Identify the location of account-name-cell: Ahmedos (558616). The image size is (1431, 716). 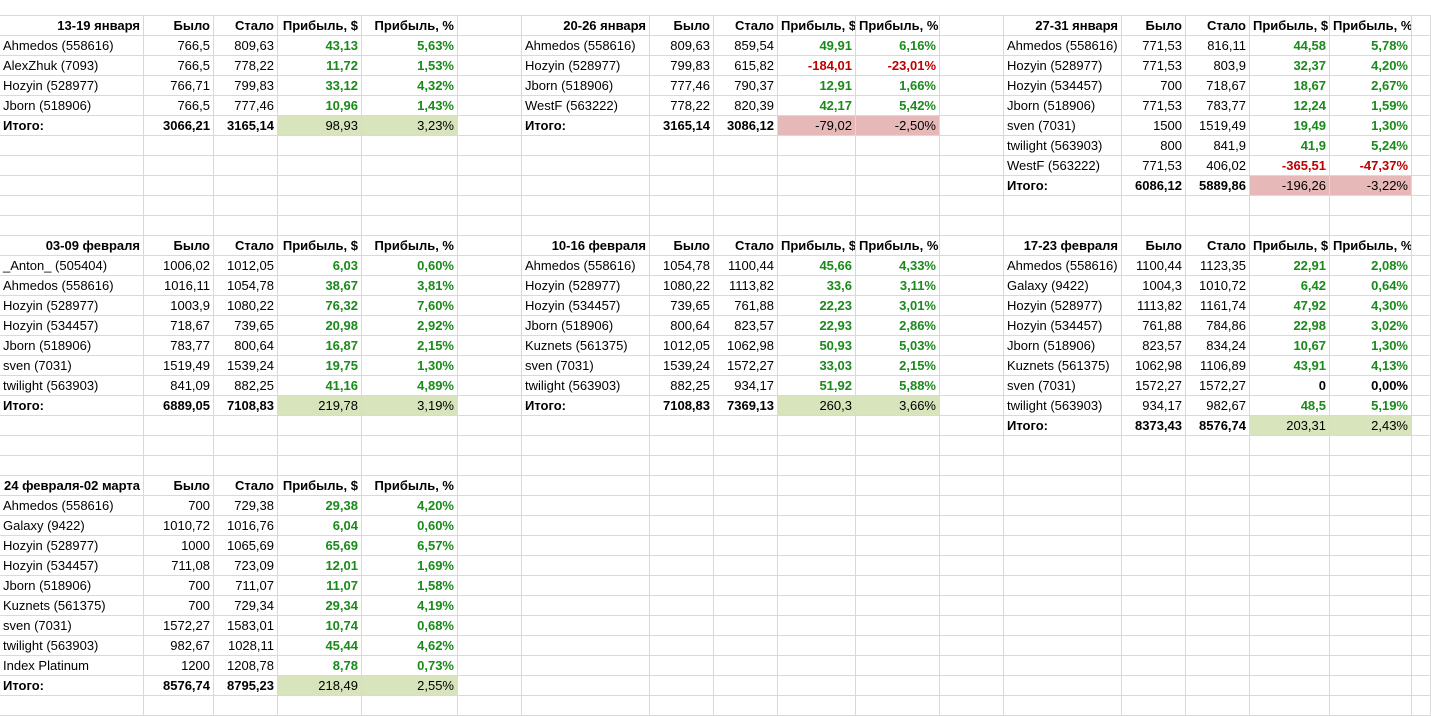
(1063, 266).